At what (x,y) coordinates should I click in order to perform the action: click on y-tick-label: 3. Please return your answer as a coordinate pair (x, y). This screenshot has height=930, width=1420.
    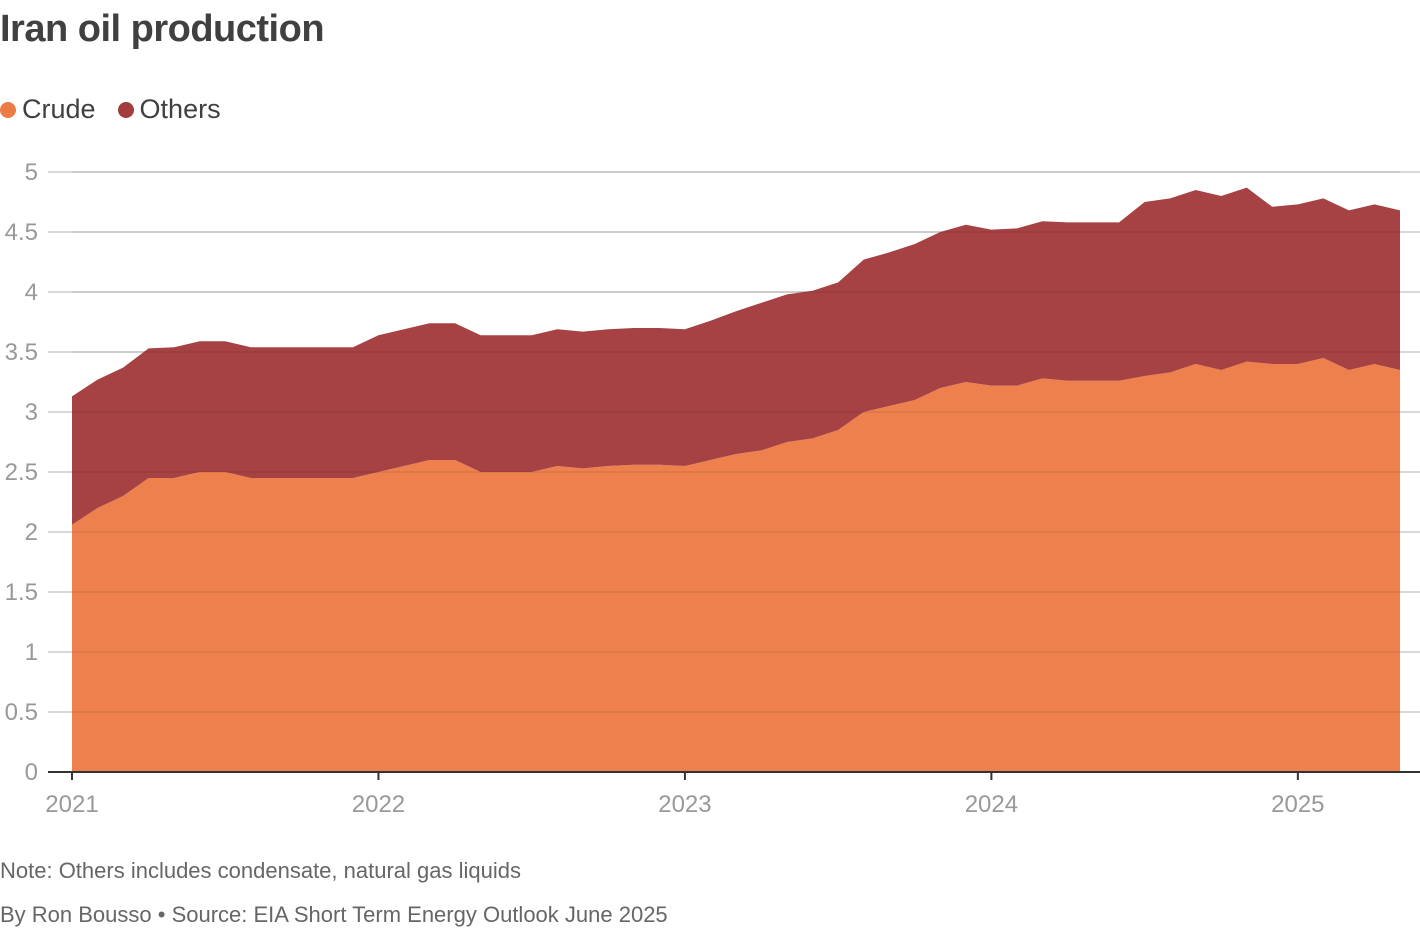
    Looking at the image, I should click on (31, 412).